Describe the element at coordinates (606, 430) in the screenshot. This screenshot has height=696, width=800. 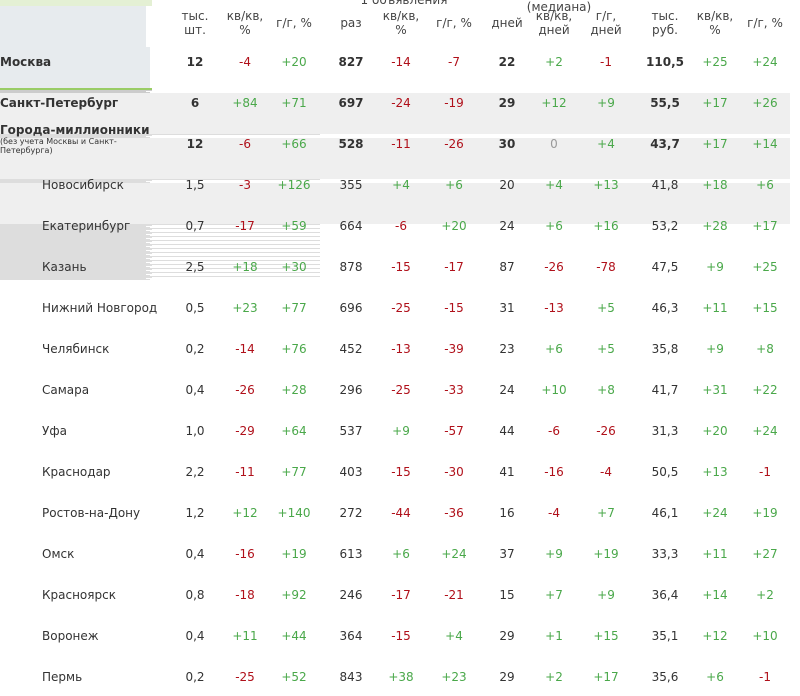
I see `cell: -26` at that location.